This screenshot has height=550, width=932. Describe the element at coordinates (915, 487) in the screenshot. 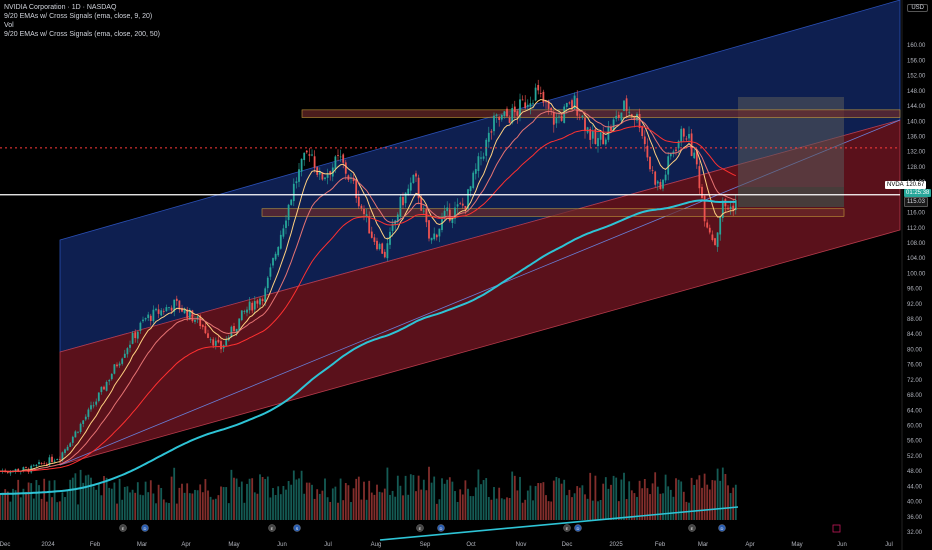

I see `y-tick-label: 44.00` at that location.